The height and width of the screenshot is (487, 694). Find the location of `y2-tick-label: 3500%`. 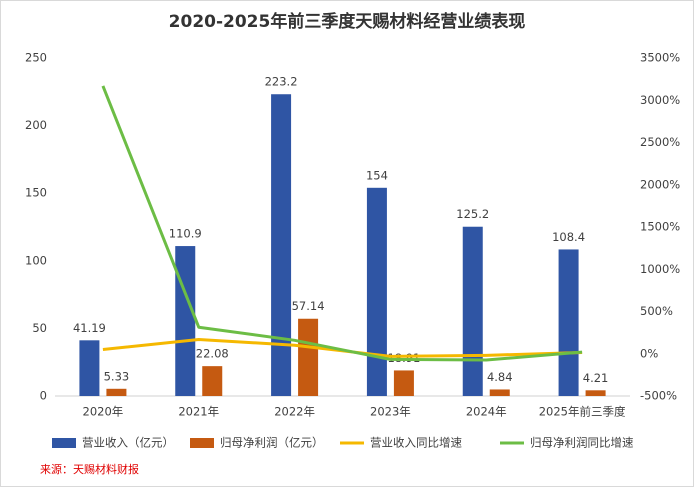

y2-tick-label: 3500% is located at coordinates (660, 58).